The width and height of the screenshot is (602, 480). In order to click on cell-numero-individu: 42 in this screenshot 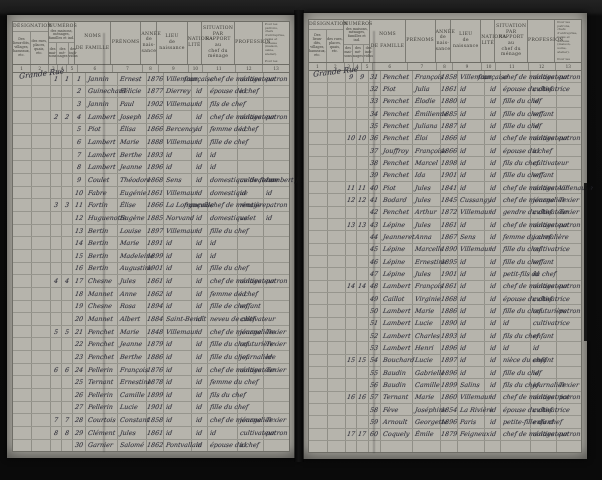, I will do `click(375, 212)`.